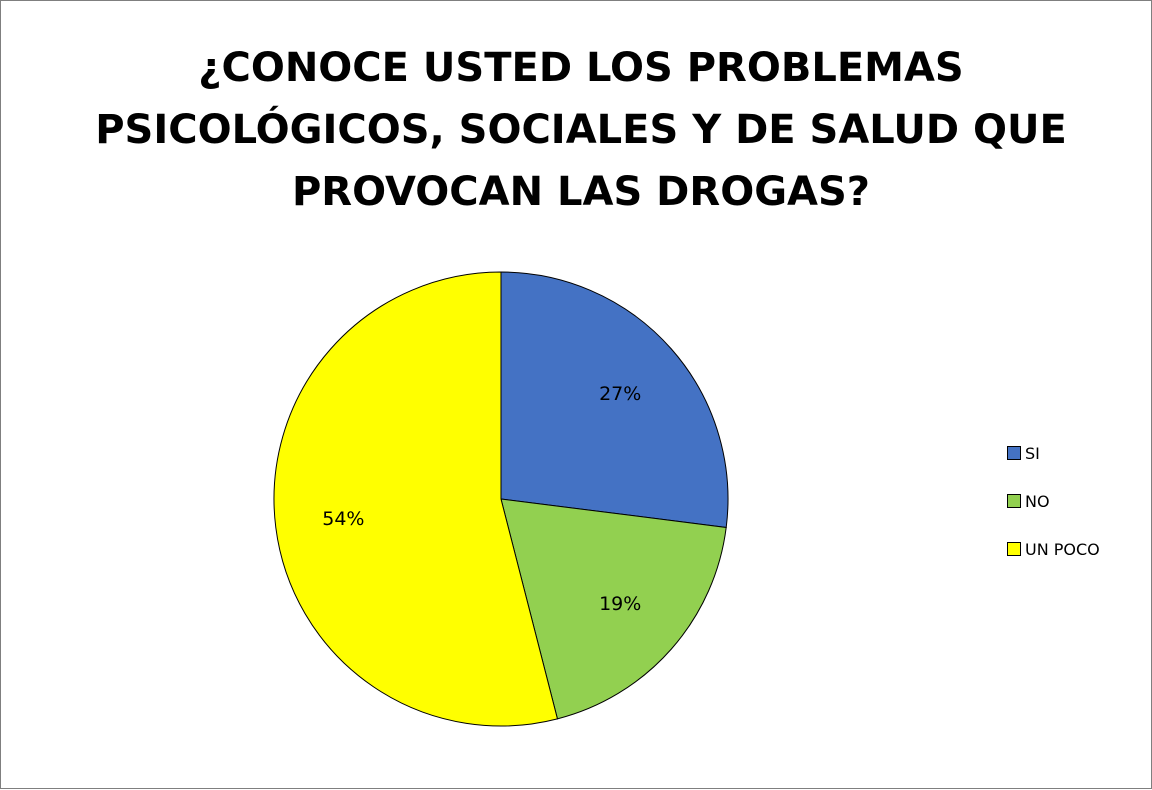  Describe the element at coordinates (416, 499) in the screenshot. I see `pie-slice-un-poco` at that location.